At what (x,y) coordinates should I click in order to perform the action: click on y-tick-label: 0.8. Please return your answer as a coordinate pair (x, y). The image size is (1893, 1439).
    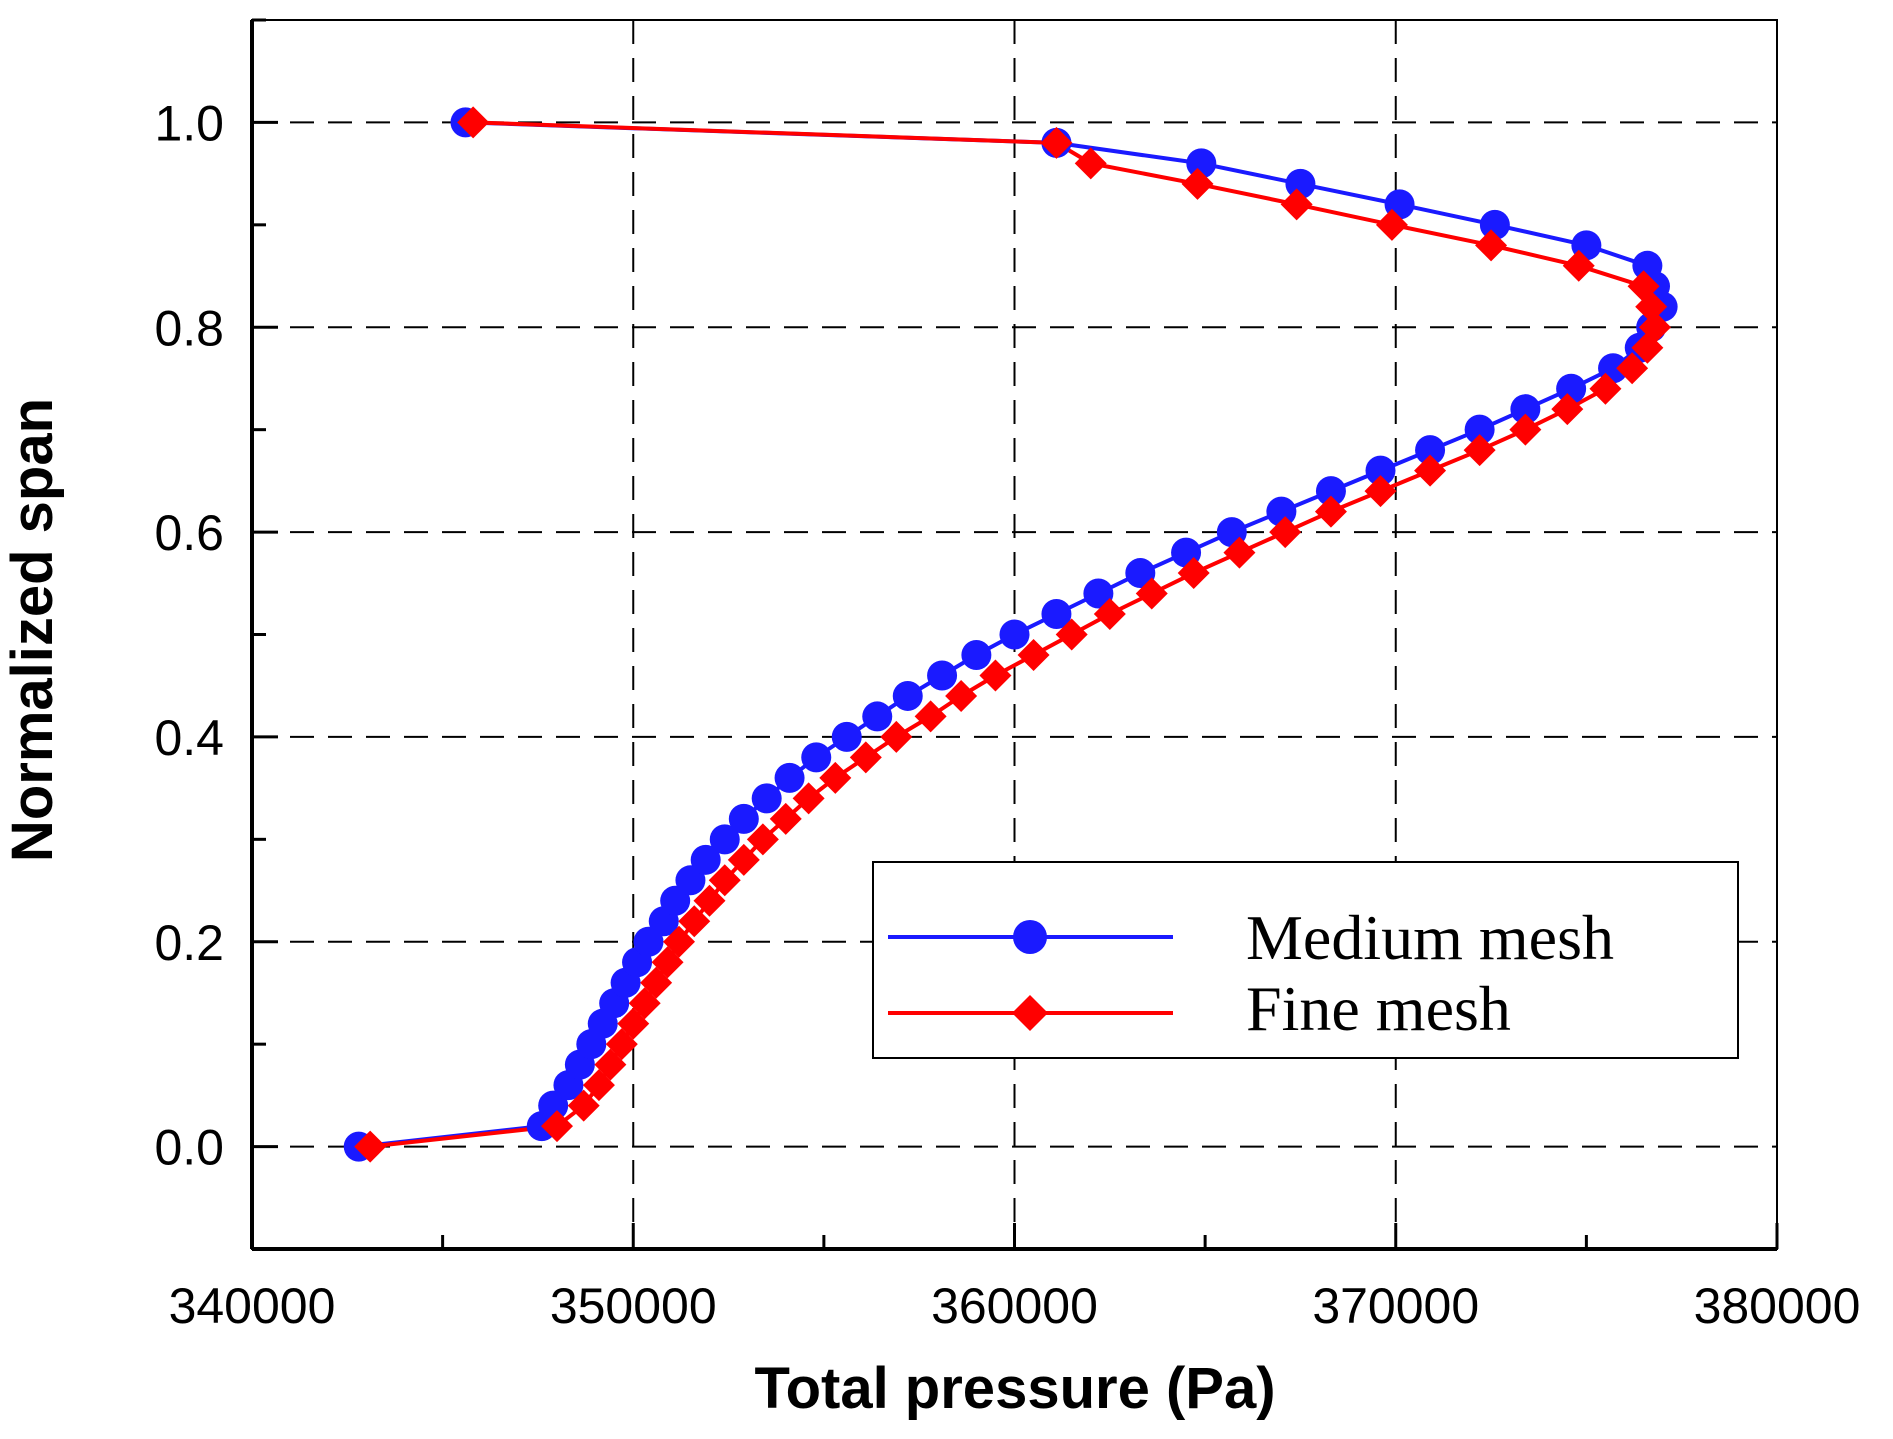
    Looking at the image, I should click on (189, 328).